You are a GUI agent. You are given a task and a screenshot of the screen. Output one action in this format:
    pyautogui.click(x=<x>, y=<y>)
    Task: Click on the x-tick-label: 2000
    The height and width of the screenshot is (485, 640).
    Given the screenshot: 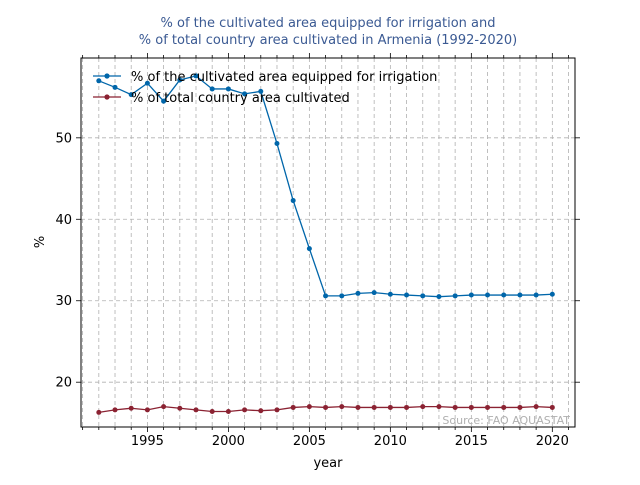 What is the action you would take?
    pyautogui.click(x=228, y=441)
    